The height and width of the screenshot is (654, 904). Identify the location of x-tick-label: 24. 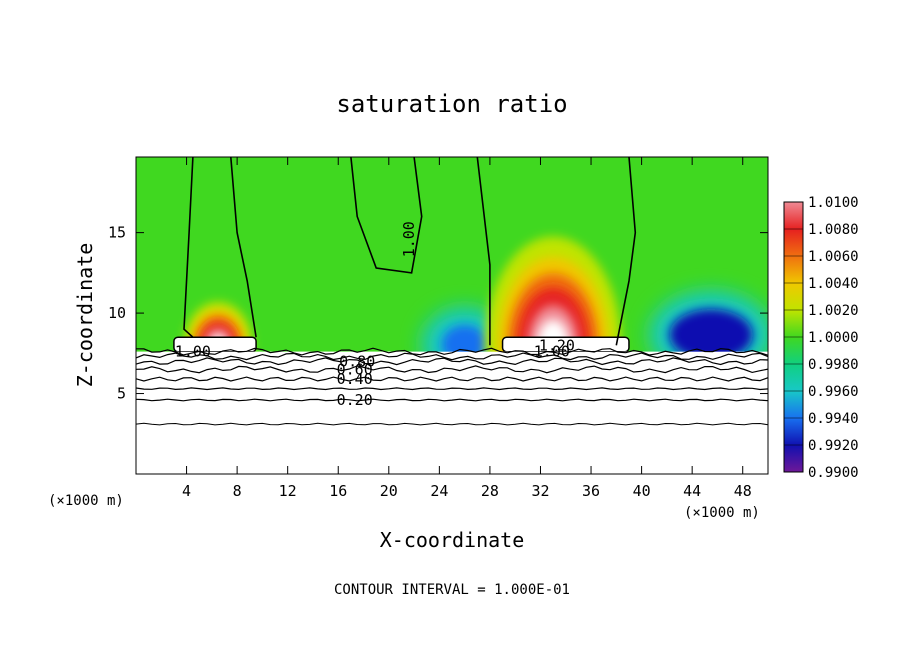
(439, 491).